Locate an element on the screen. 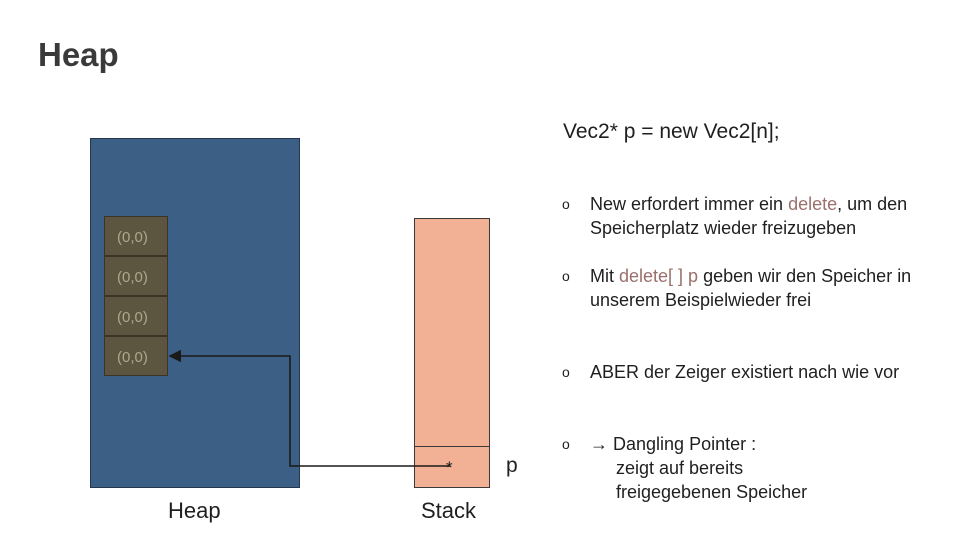 The width and height of the screenshot is (960, 540). code-line: Vec2* p = new Vec2[n]; is located at coordinates (671, 131).